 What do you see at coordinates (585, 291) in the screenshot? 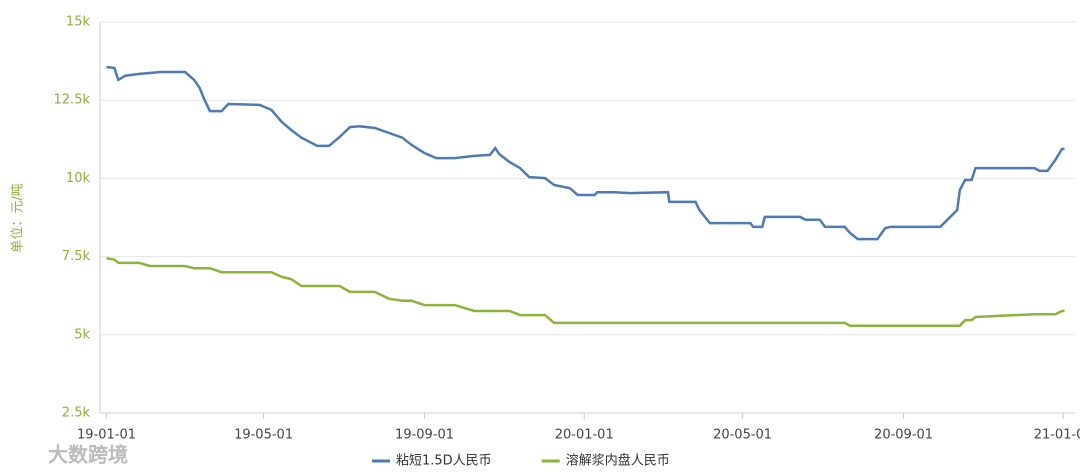
I see `series-line` at bounding box center [585, 291].